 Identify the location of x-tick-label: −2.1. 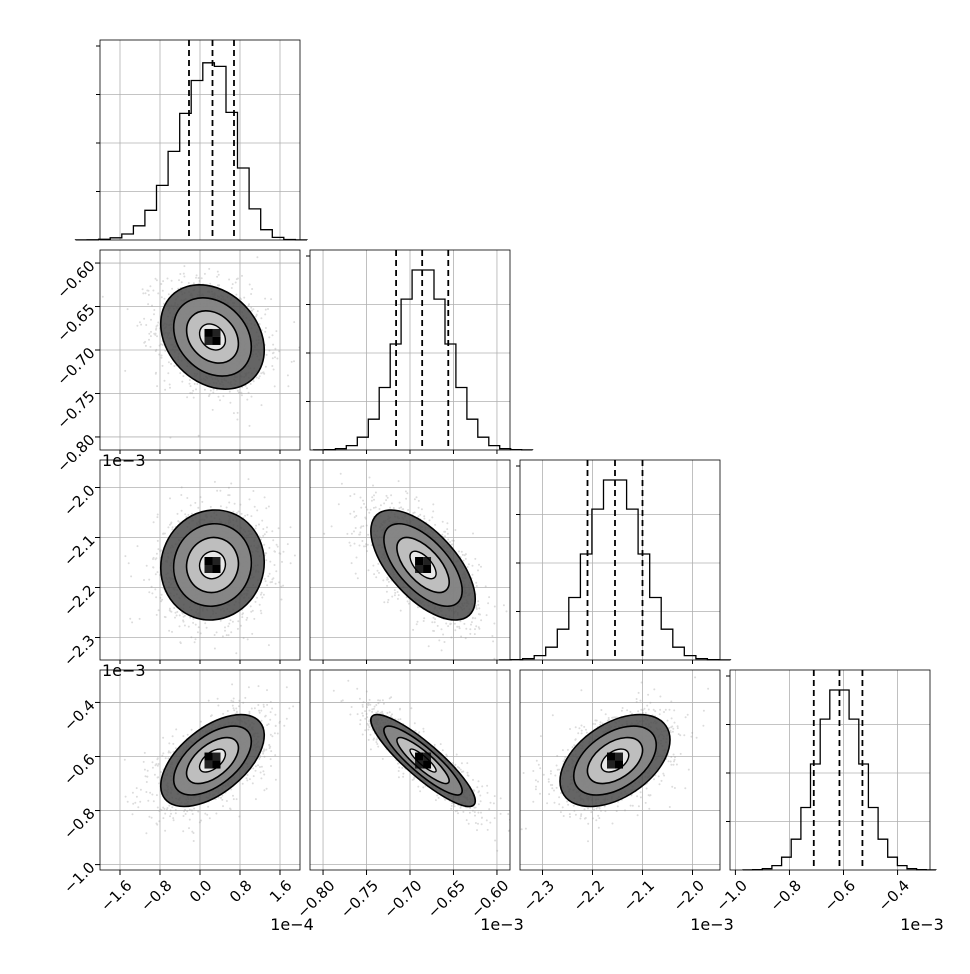
(639, 895).